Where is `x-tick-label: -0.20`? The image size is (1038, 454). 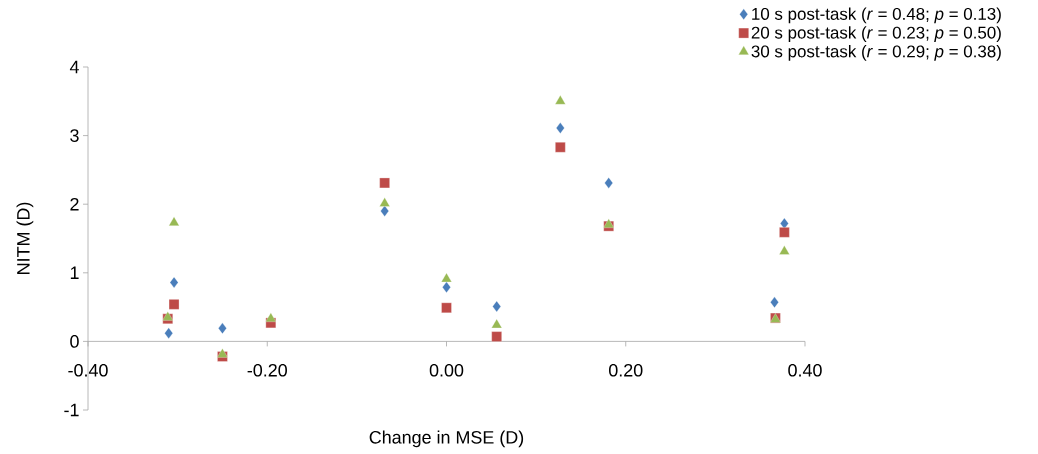 x-tick-label: -0.20 is located at coordinates (267, 370).